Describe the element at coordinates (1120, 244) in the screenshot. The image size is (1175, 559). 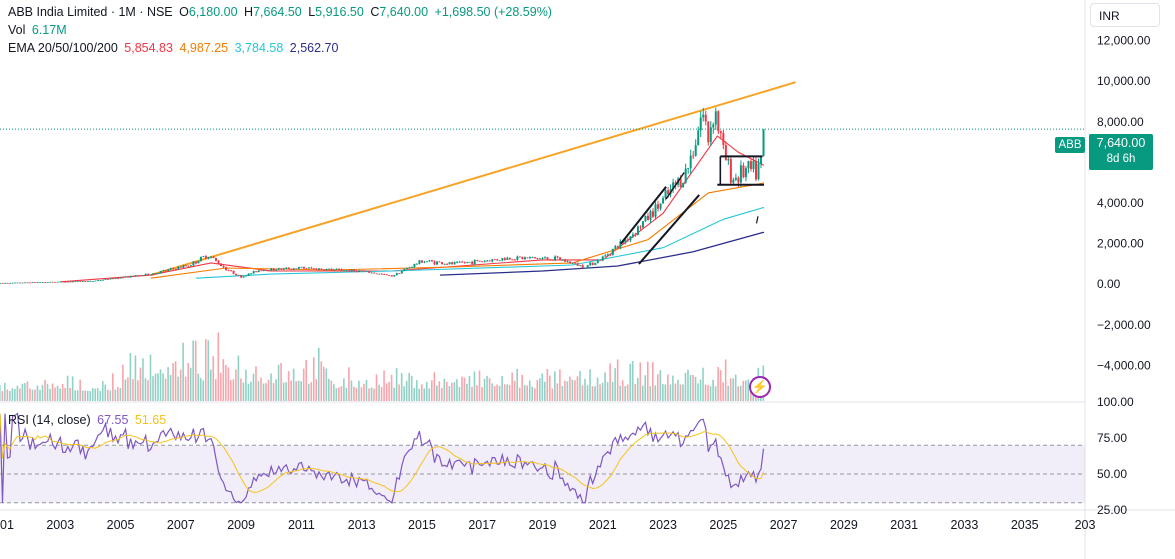
I see `price-tick-label: 2,000.00` at that location.